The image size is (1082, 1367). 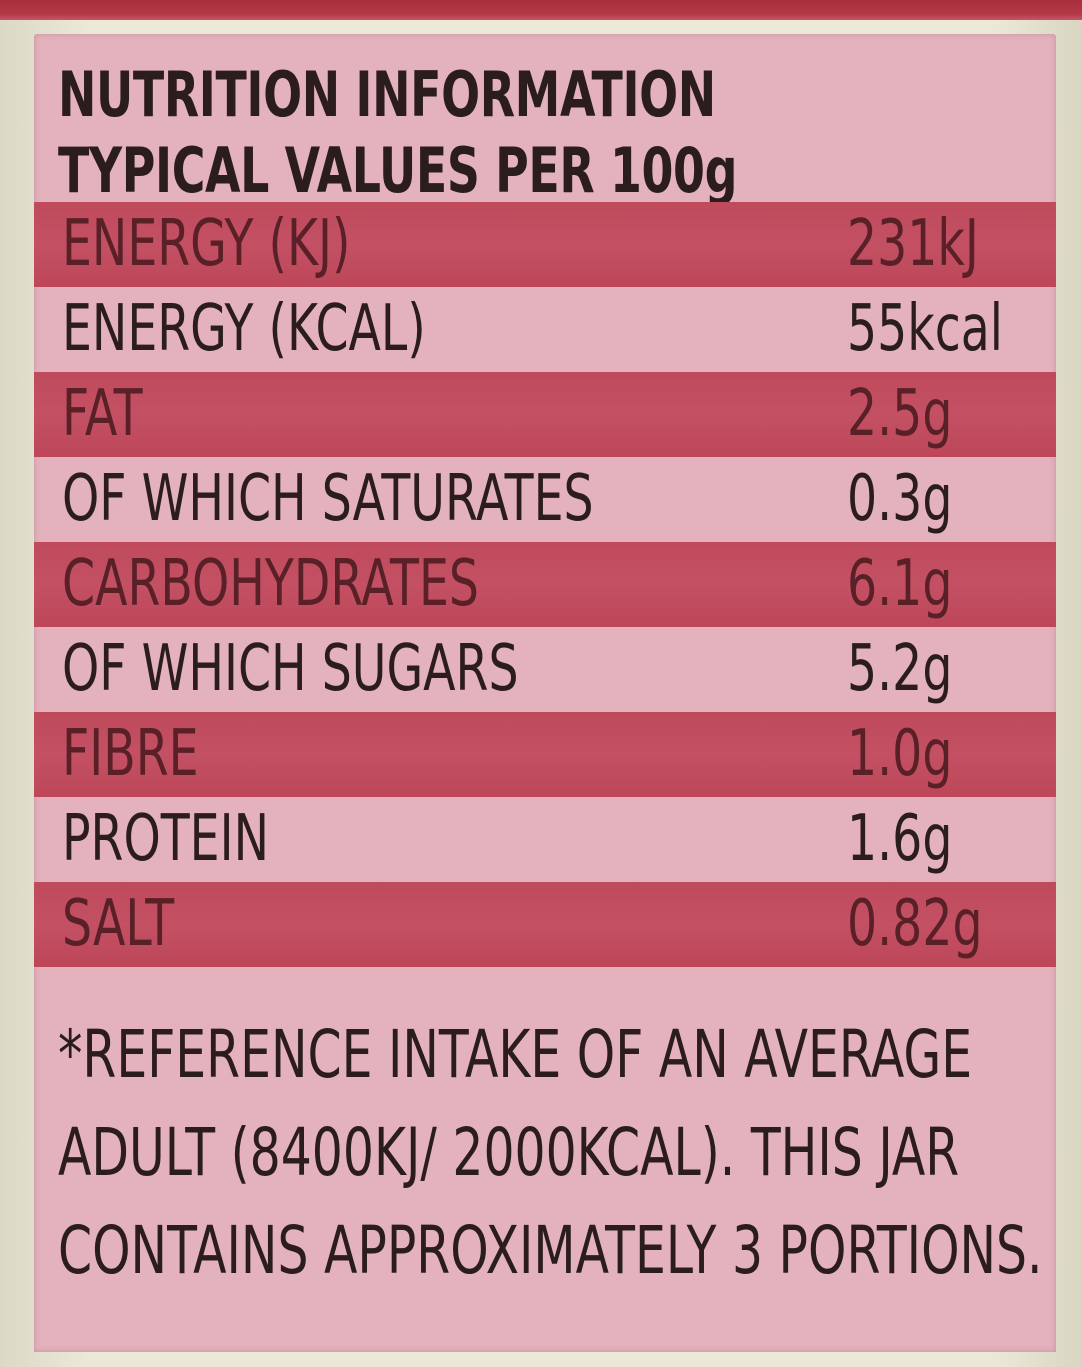 I want to click on table-row: FIBRE 1.0g, so click(x=545, y=754).